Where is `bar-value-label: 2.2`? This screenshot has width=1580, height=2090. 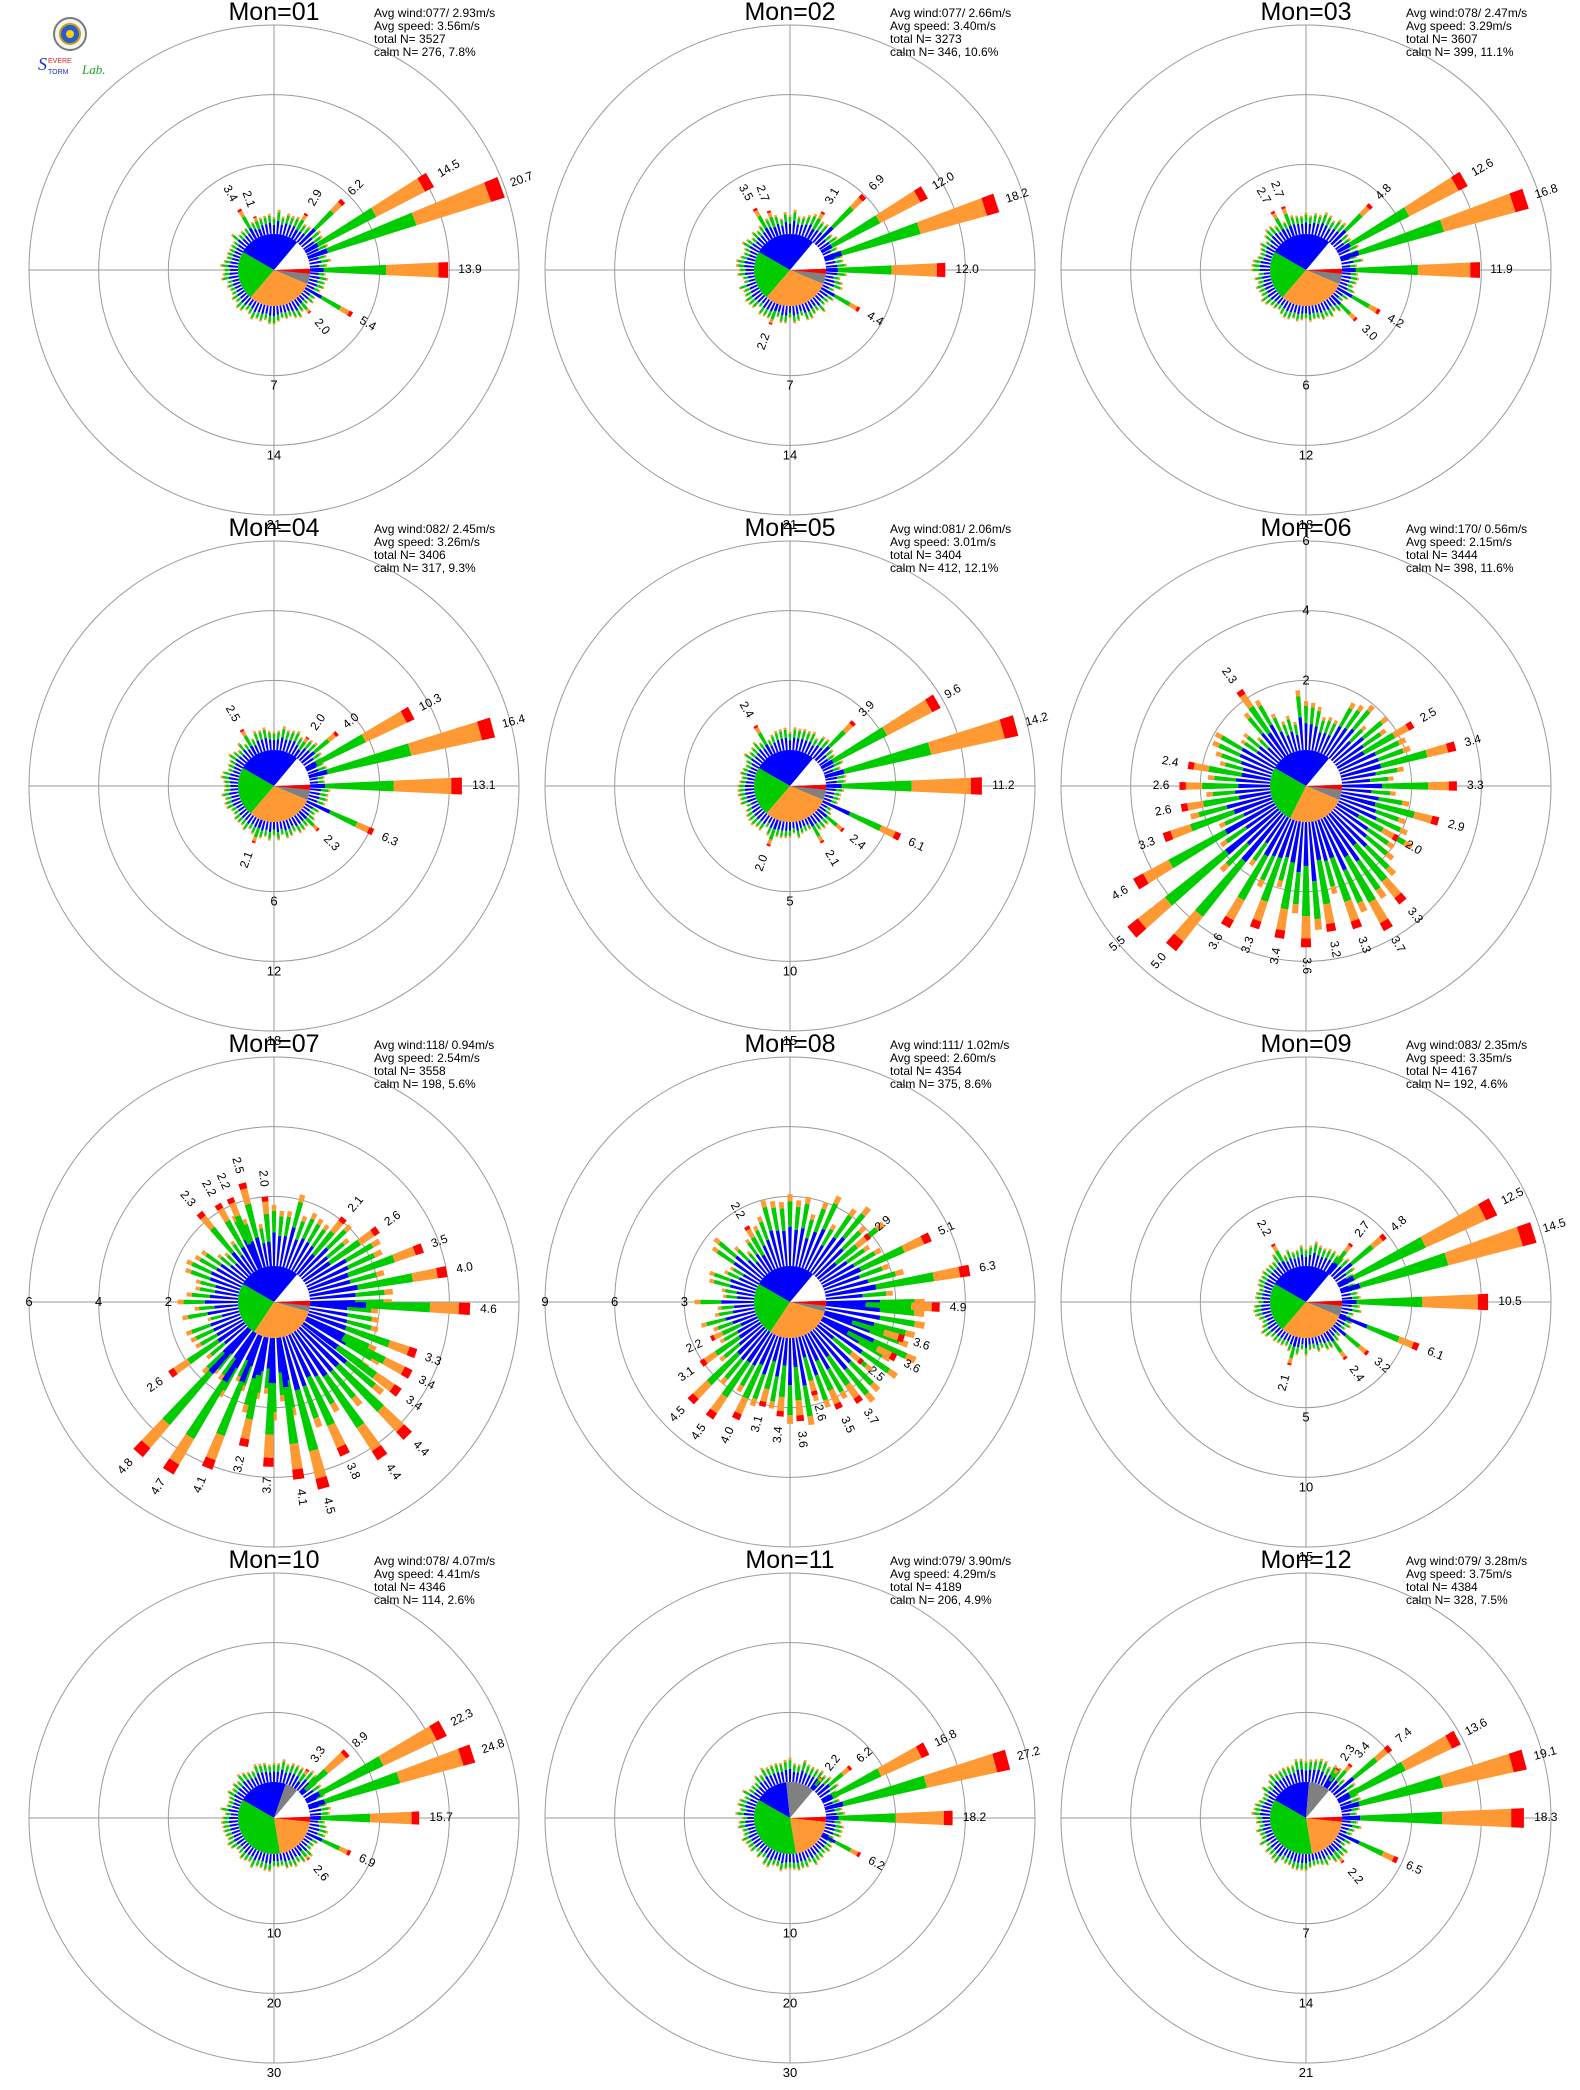 bar-value-label: 2.2 is located at coordinates (694, 1346).